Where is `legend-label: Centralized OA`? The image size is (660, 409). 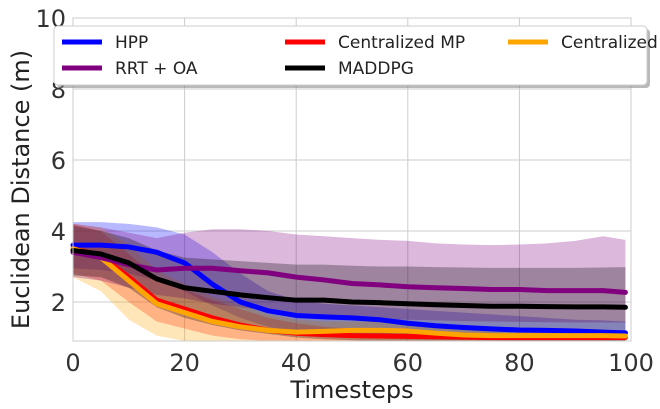
legend-label: Centralized OA is located at coordinates (610, 43).